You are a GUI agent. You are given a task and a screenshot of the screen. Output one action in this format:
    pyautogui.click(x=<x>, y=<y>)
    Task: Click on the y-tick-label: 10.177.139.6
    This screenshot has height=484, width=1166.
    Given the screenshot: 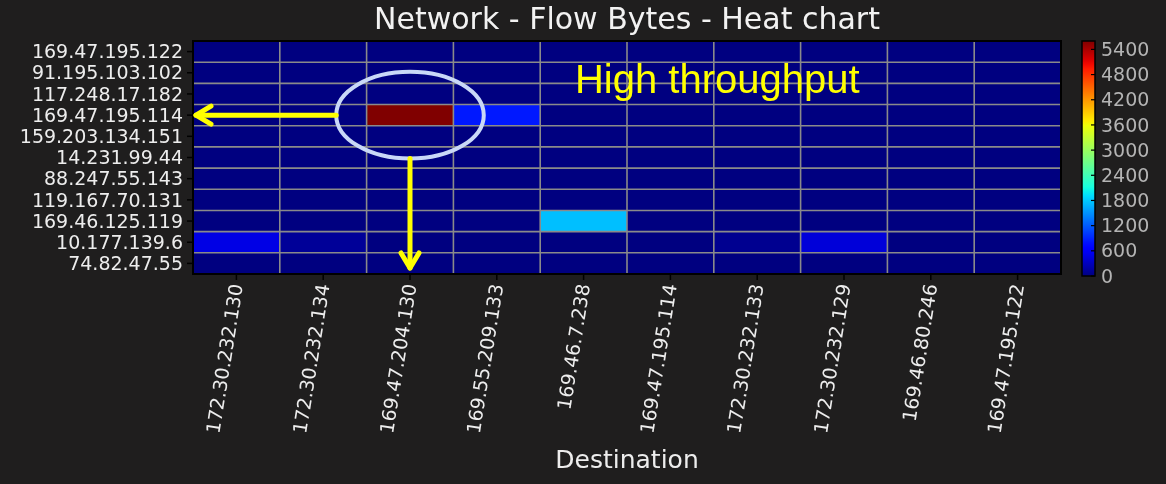 What is the action you would take?
    pyautogui.click(x=119, y=241)
    